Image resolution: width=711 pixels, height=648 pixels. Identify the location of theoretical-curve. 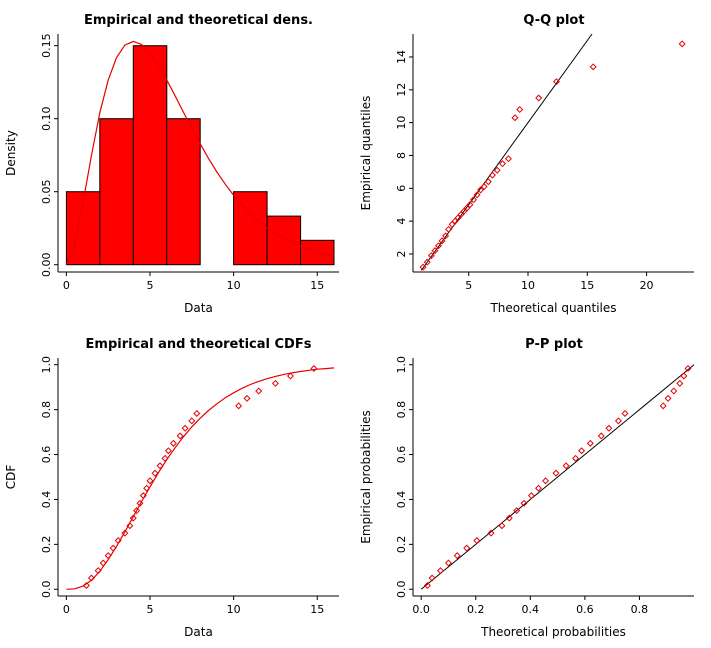
(200, 152).